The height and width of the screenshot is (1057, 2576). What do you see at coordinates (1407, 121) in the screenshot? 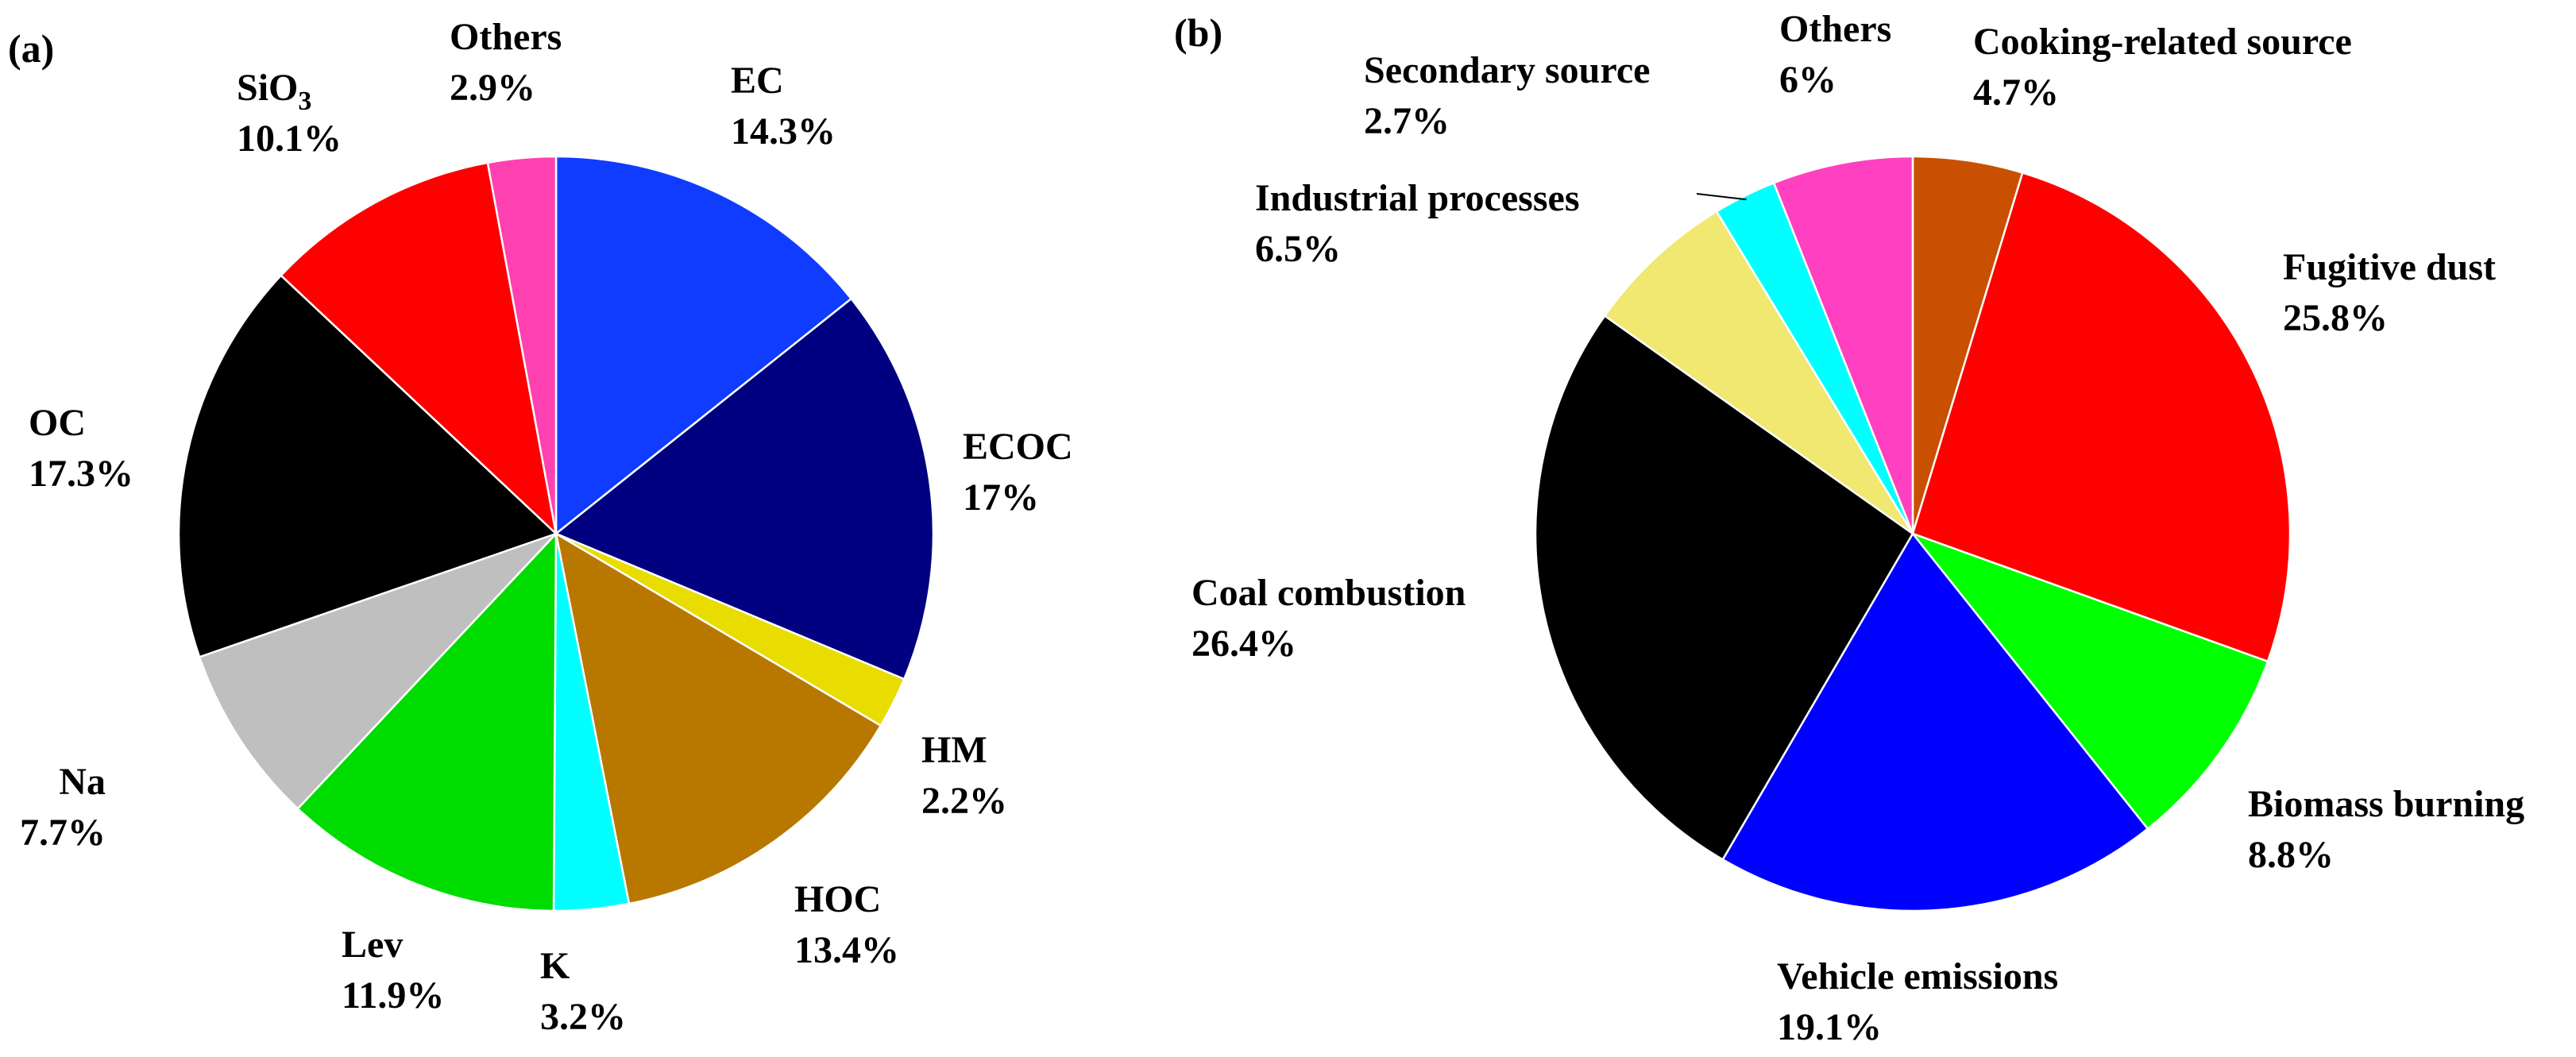
I see `pie-b-value-secondary-source: 2.7%` at bounding box center [1407, 121].